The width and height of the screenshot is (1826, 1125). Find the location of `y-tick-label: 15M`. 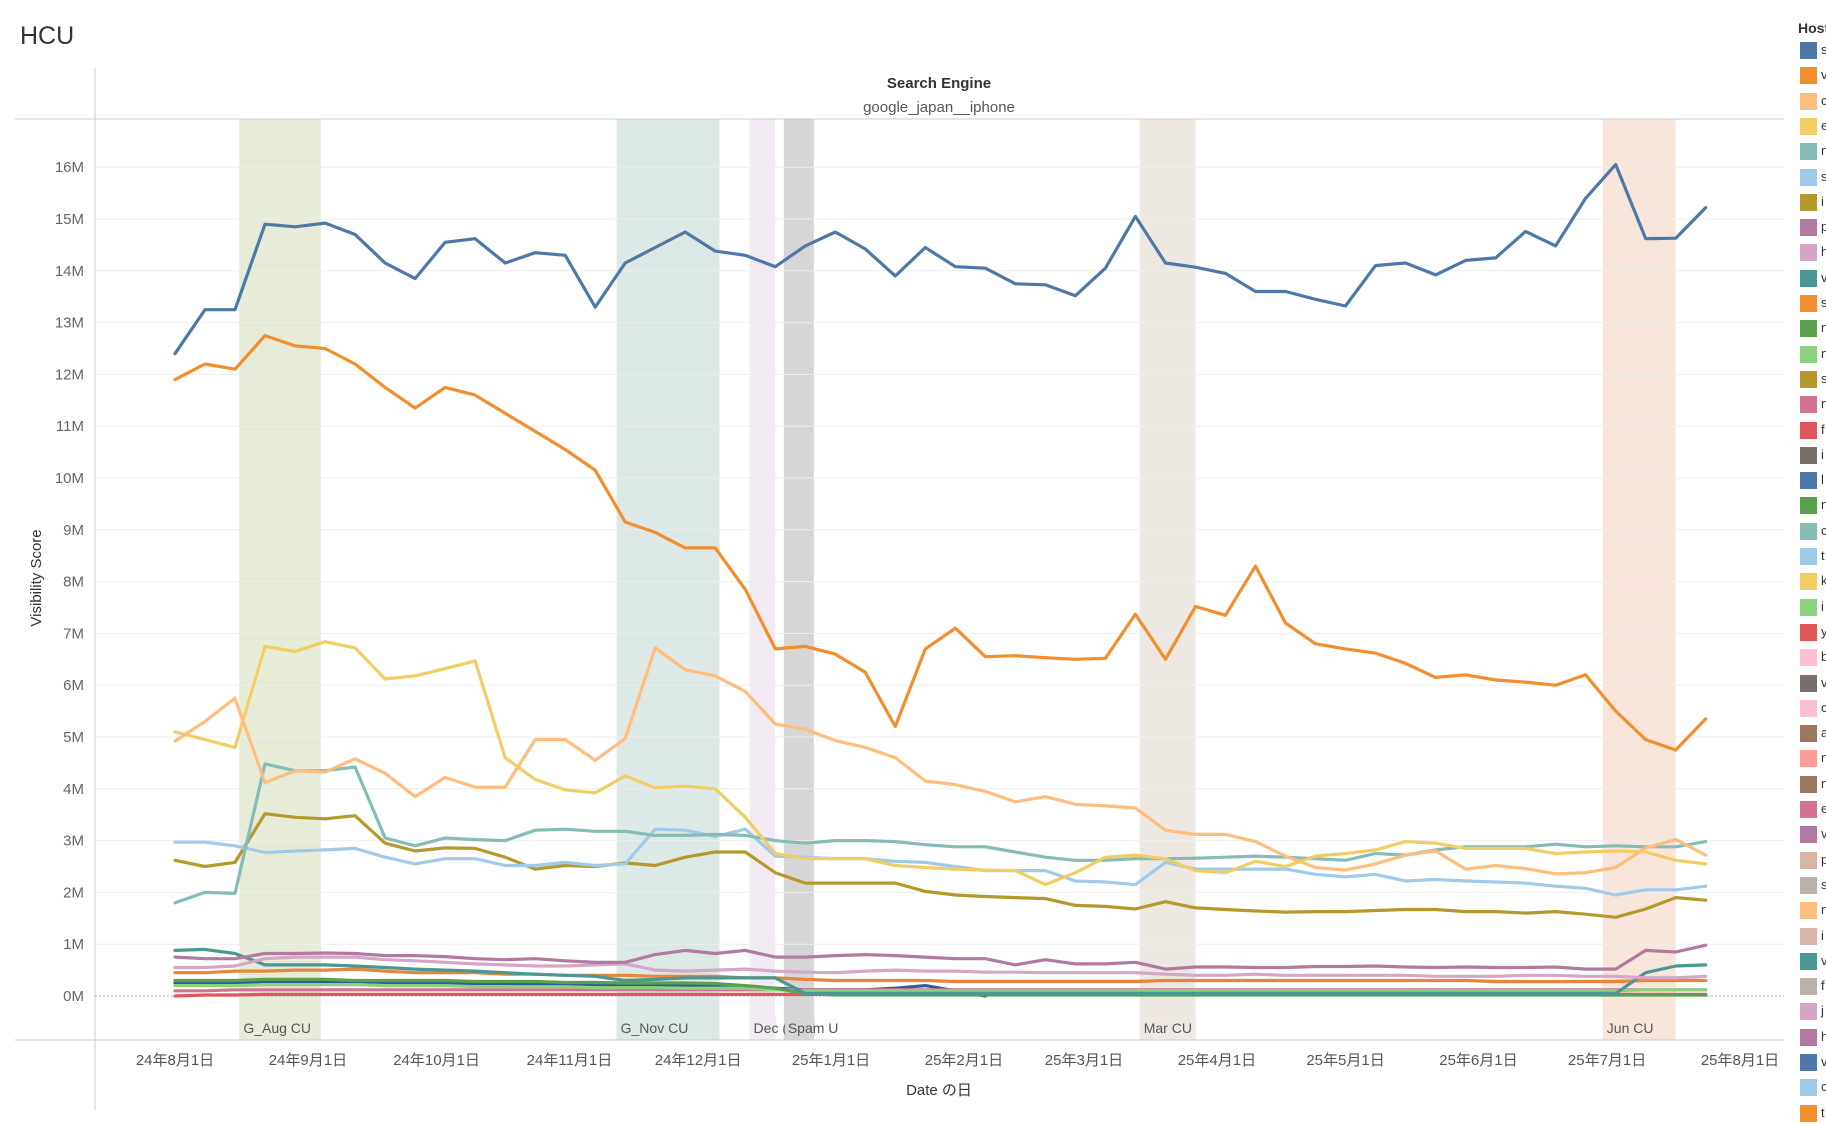

y-tick-label: 15M is located at coordinates (69, 219).